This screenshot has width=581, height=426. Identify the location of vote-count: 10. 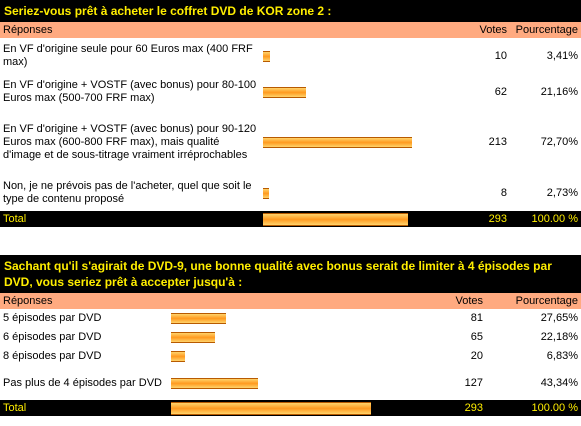
(487, 56).